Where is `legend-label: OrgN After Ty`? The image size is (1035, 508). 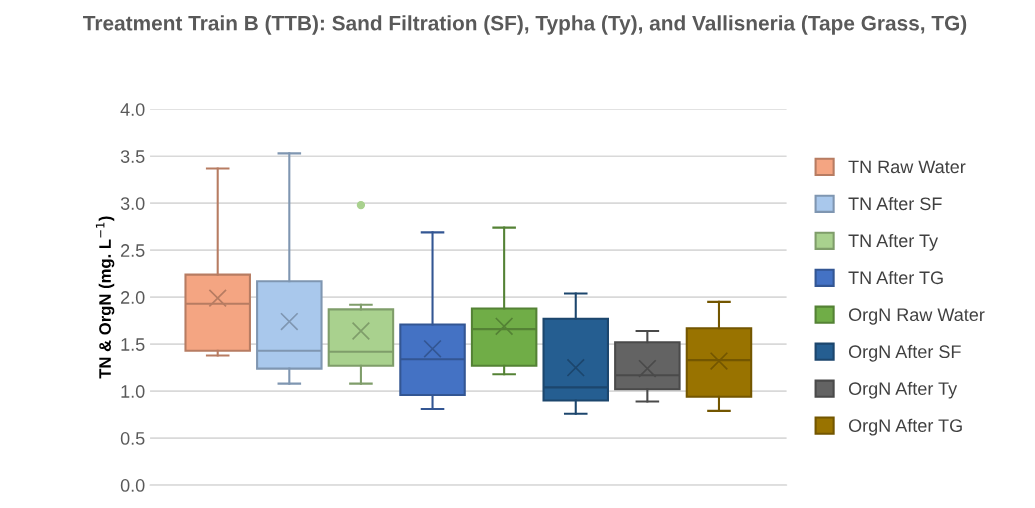 legend-label: OrgN After Ty is located at coordinates (903, 390).